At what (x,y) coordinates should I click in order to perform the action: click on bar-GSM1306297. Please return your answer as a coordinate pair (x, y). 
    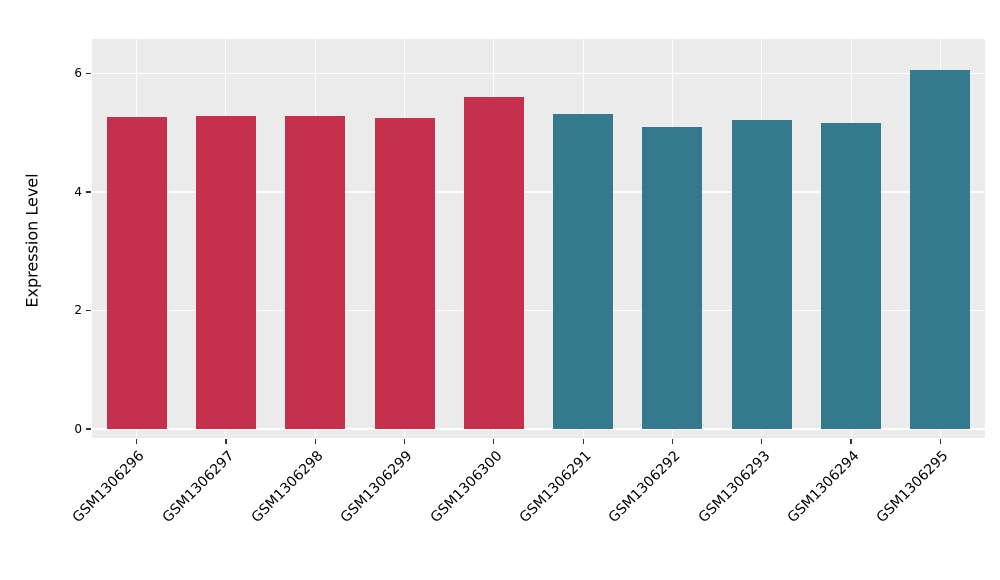
    Looking at the image, I should click on (225, 272).